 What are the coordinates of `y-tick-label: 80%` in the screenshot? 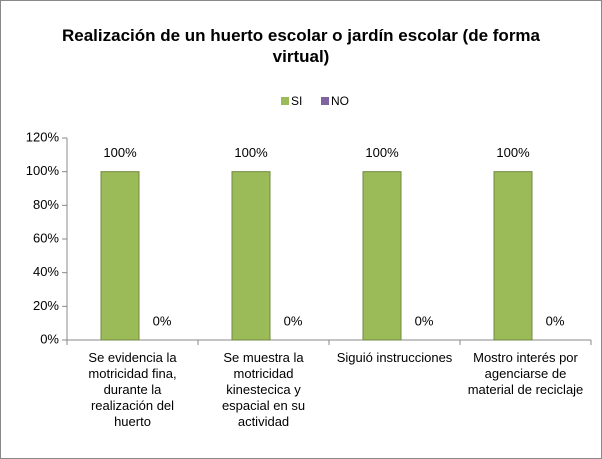 It's located at (46, 204).